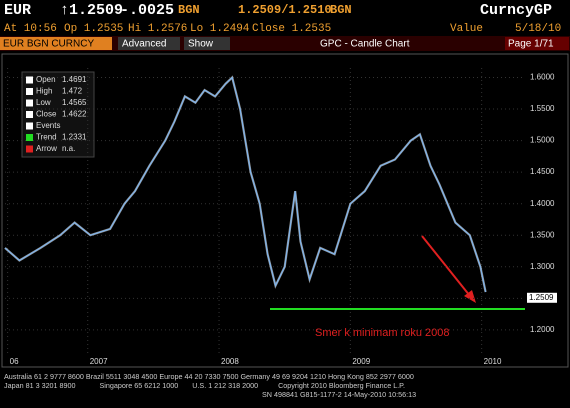 Image resolution: width=570 pixels, height=408 pixels. I want to click on header-field: Close 1.2535, so click(291, 29).